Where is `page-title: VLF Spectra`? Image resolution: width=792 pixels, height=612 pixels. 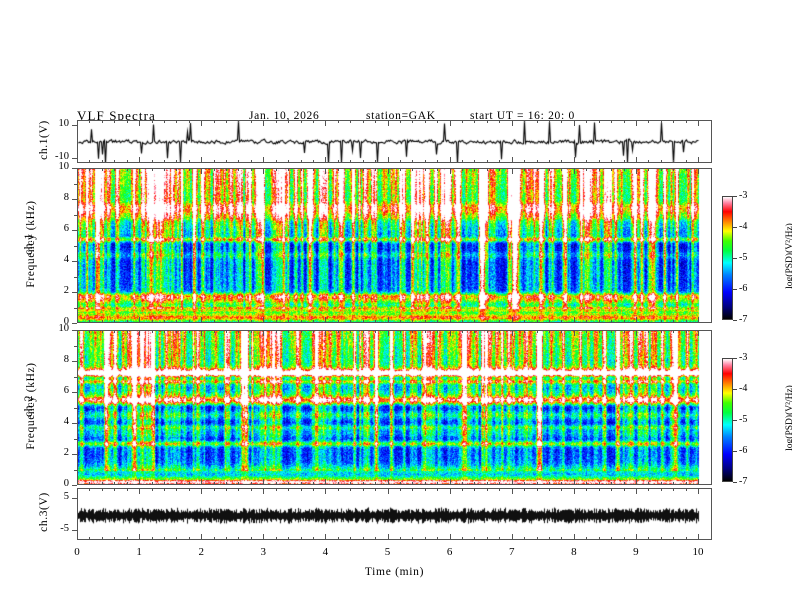 page-title: VLF Spectra is located at coordinates (116, 115).